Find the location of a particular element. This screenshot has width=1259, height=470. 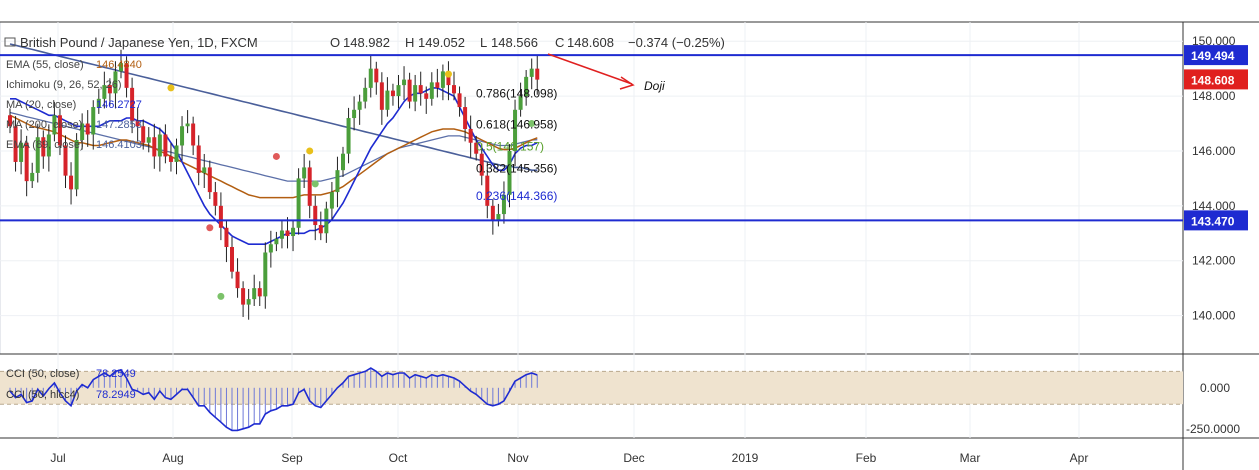

indicator-label: Ichimoku (9, 26, 52, 26) is located at coordinates (64, 85).